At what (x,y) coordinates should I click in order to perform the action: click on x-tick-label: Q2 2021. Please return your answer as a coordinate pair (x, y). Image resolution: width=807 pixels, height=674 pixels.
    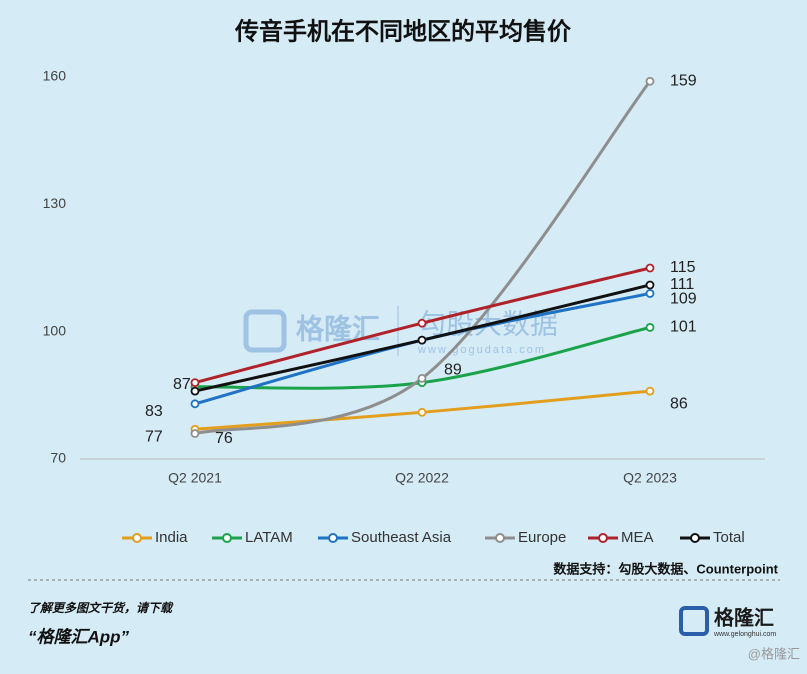
    Looking at the image, I should click on (195, 478).